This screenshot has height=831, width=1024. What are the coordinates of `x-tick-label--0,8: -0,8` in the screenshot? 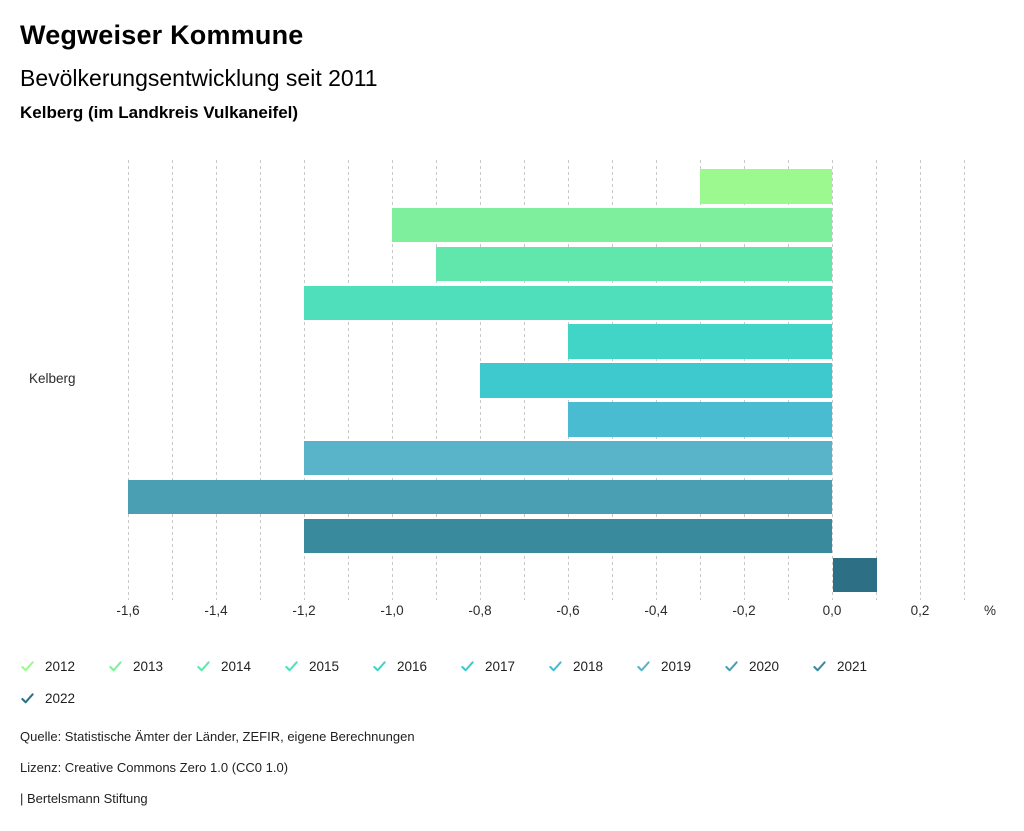 It's located at (480, 610).